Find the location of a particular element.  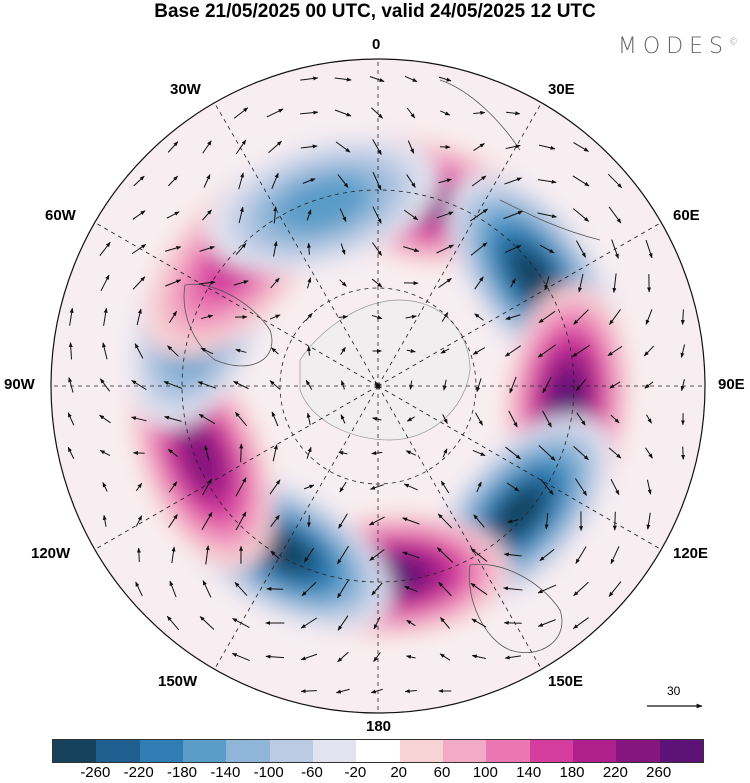

label-lon-30e: 30E is located at coordinates (561, 89).